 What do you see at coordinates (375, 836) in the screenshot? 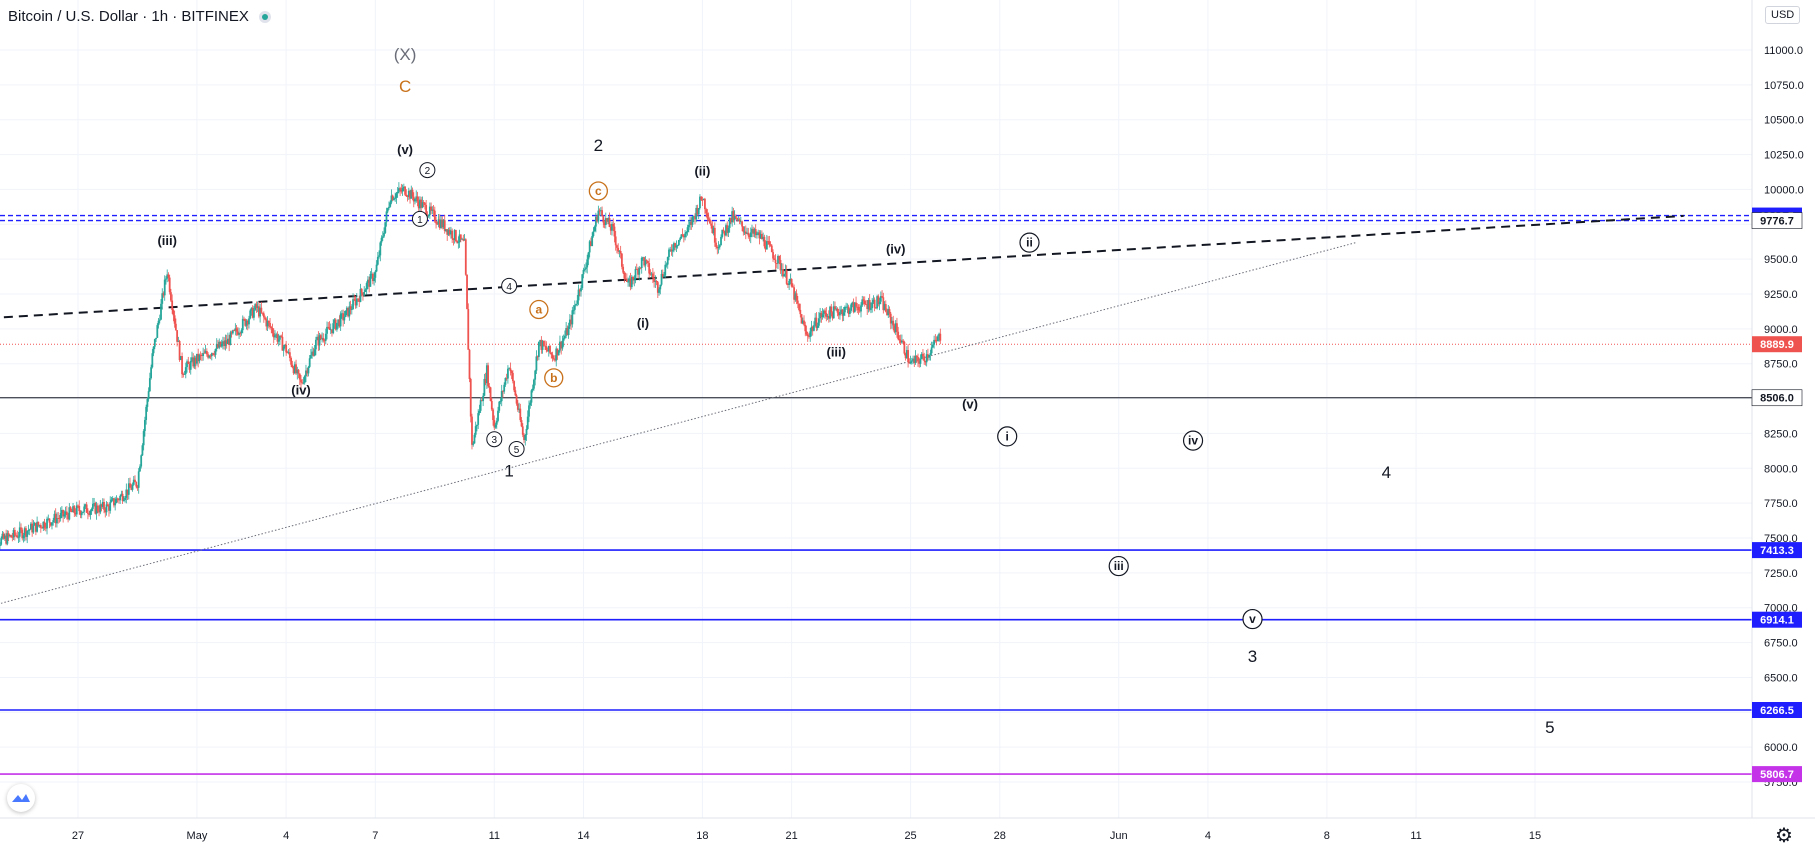
I see `x-tick-label: 7` at bounding box center [375, 836].